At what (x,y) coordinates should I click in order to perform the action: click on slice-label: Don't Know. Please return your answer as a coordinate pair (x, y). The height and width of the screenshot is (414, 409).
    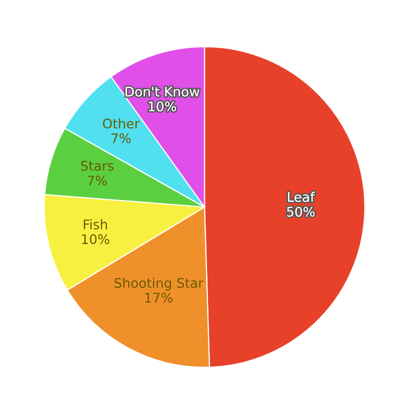
    Looking at the image, I should click on (163, 91).